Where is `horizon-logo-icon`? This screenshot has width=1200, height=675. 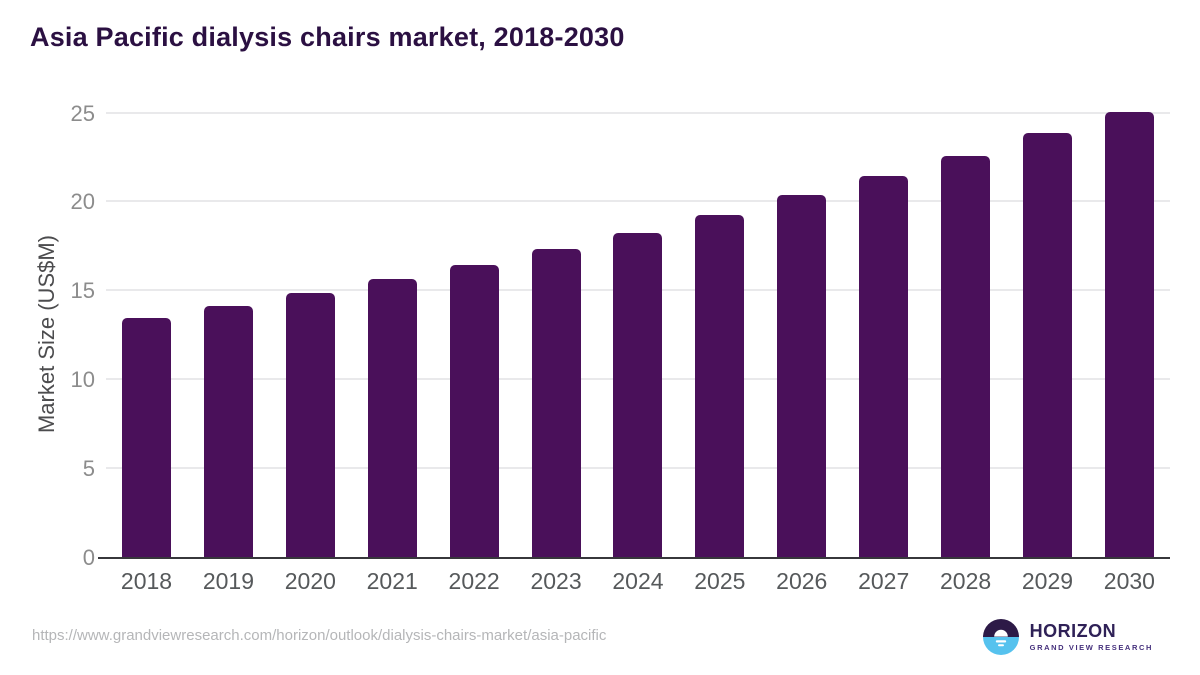 horizon-logo-icon is located at coordinates (1000, 637).